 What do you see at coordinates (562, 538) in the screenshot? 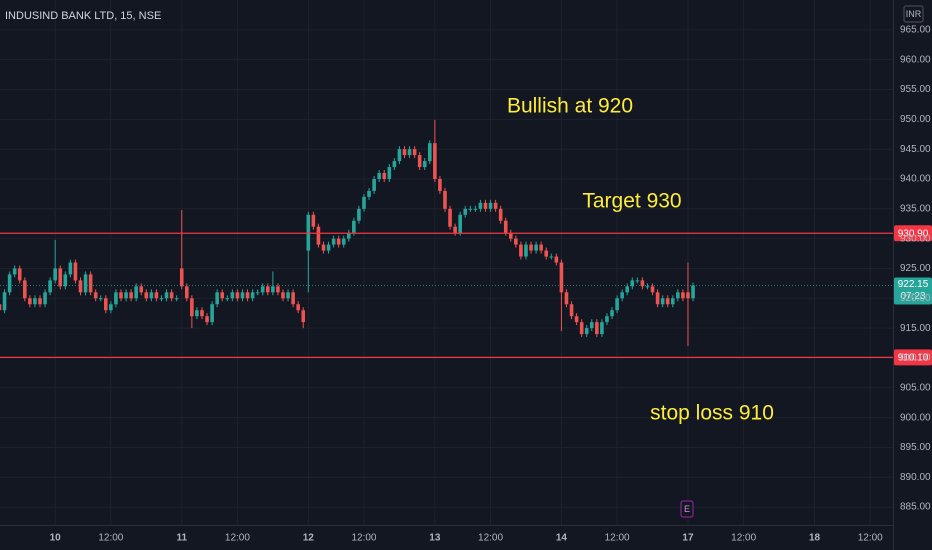
I see `x-tick-label: 14` at bounding box center [562, 538].